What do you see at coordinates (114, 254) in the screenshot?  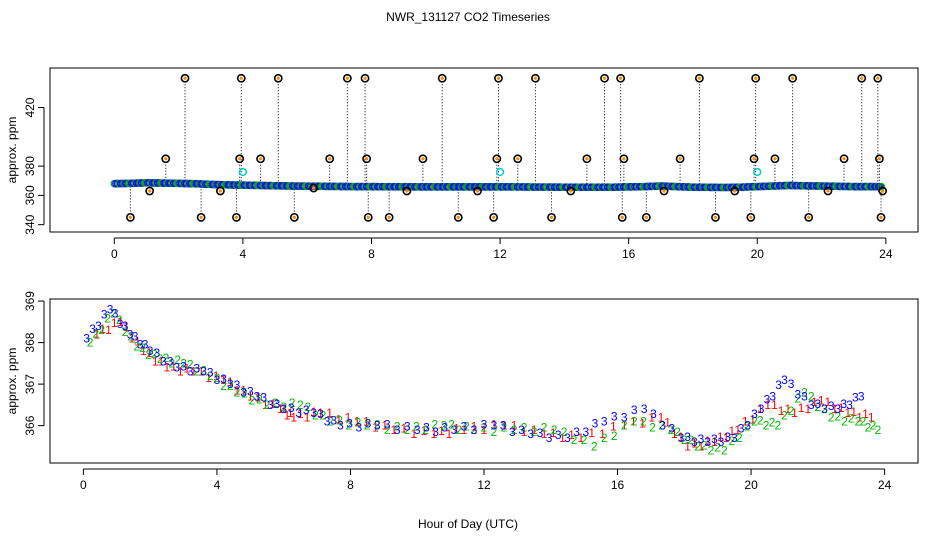 I see `x-tick-label: 0` at bounding box center [114, 254].